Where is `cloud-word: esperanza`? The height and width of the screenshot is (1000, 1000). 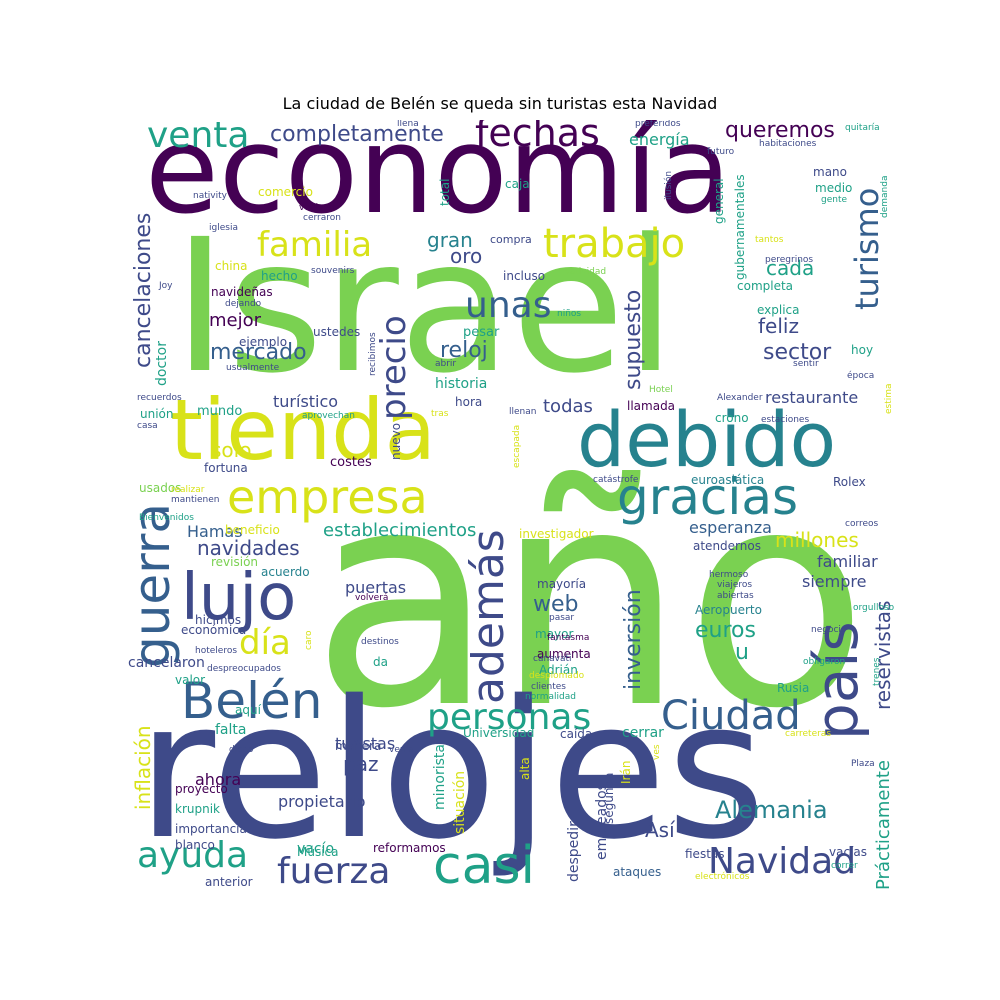 cloud-word: esperanza is located at coordinates (730, 527).